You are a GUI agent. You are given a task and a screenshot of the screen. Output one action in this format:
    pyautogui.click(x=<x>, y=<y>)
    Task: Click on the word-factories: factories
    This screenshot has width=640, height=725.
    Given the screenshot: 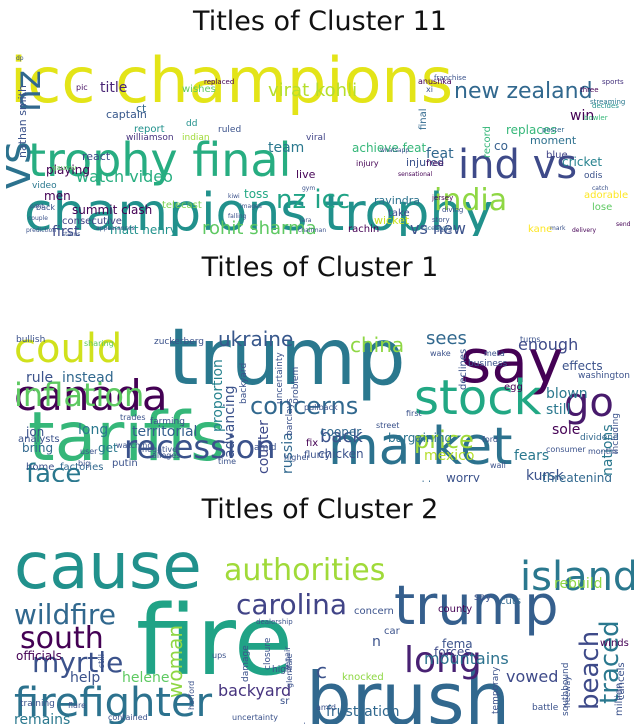 What is the action you would take?
    pyautogui.click(x=81, y=467)
    